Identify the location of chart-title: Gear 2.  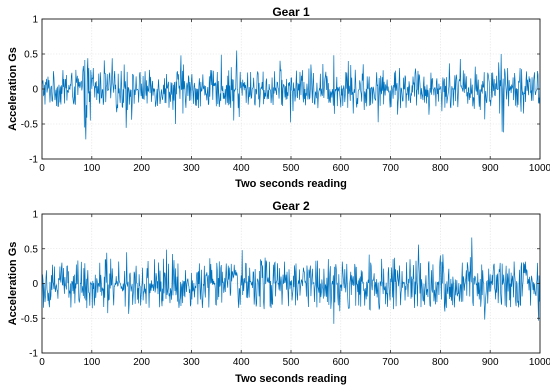
(291, 206).